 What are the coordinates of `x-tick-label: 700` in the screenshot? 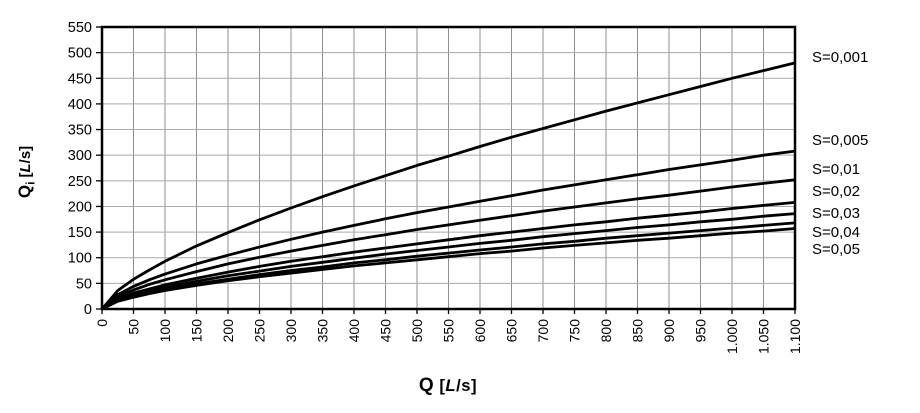 It's located at (543, 331).